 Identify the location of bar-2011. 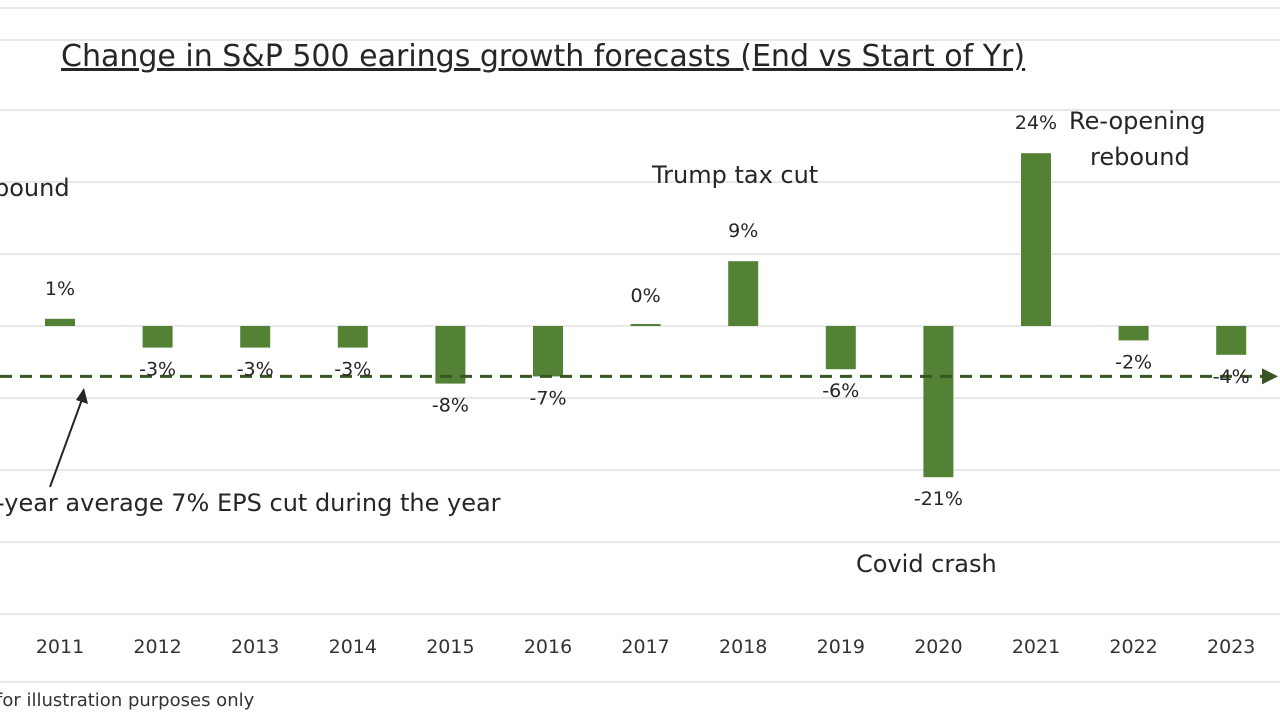
(60, 322).